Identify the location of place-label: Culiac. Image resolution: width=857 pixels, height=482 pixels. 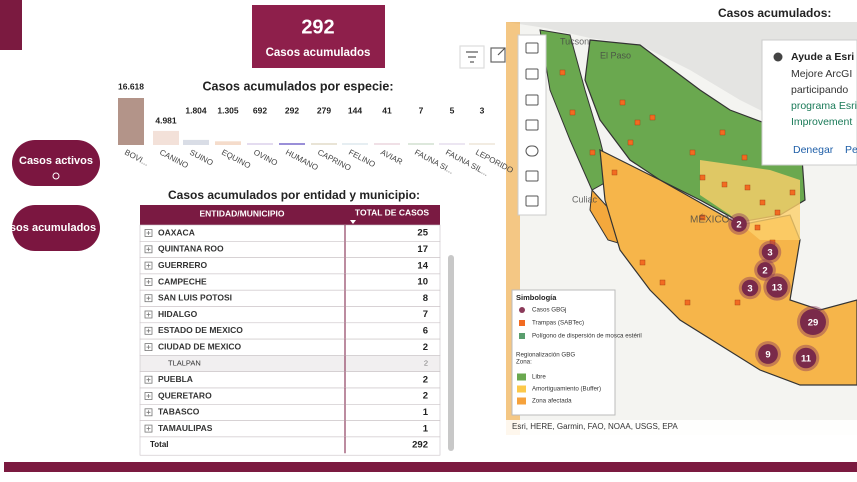
(585, 199).